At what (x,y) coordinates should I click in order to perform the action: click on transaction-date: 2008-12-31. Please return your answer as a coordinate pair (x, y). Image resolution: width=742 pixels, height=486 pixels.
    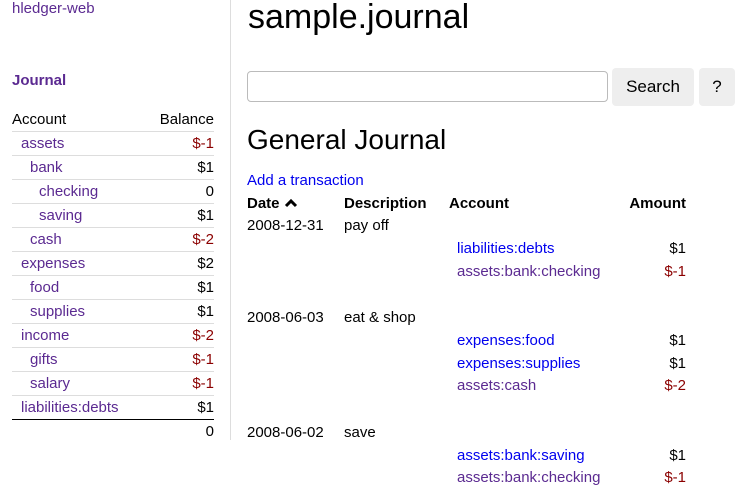
    Looking at the image, I should click on (285, 225).